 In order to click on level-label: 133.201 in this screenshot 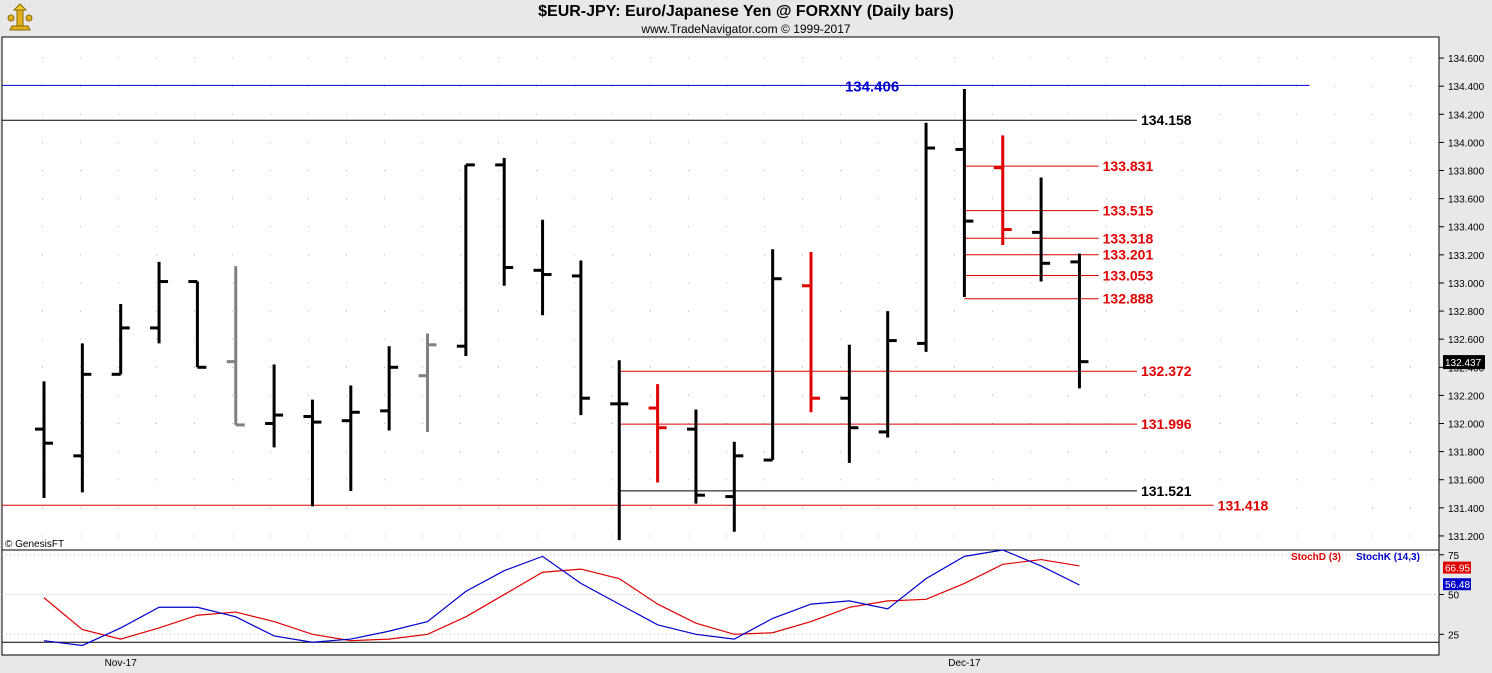, I will do `click(1128, 255)`.